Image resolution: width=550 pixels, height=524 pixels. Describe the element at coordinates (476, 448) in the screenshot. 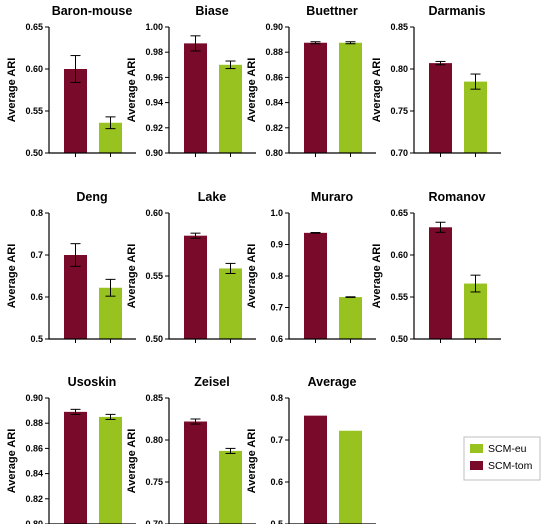

I see `legend-swatch-scm-eu` at that location.